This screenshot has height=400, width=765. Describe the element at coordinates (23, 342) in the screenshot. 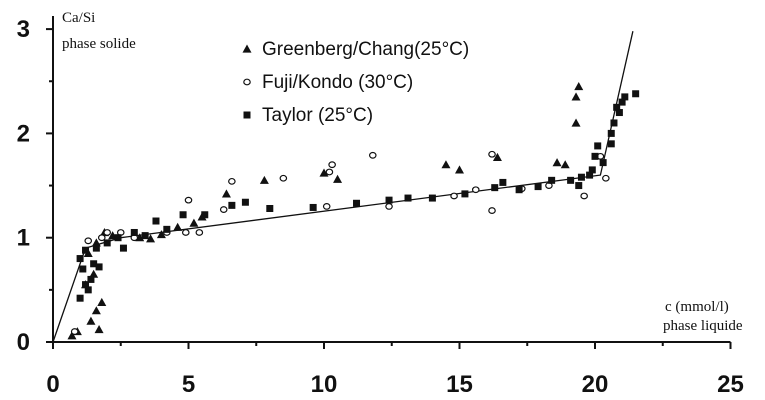

I see `y-tick-label-0: 0` at that location.